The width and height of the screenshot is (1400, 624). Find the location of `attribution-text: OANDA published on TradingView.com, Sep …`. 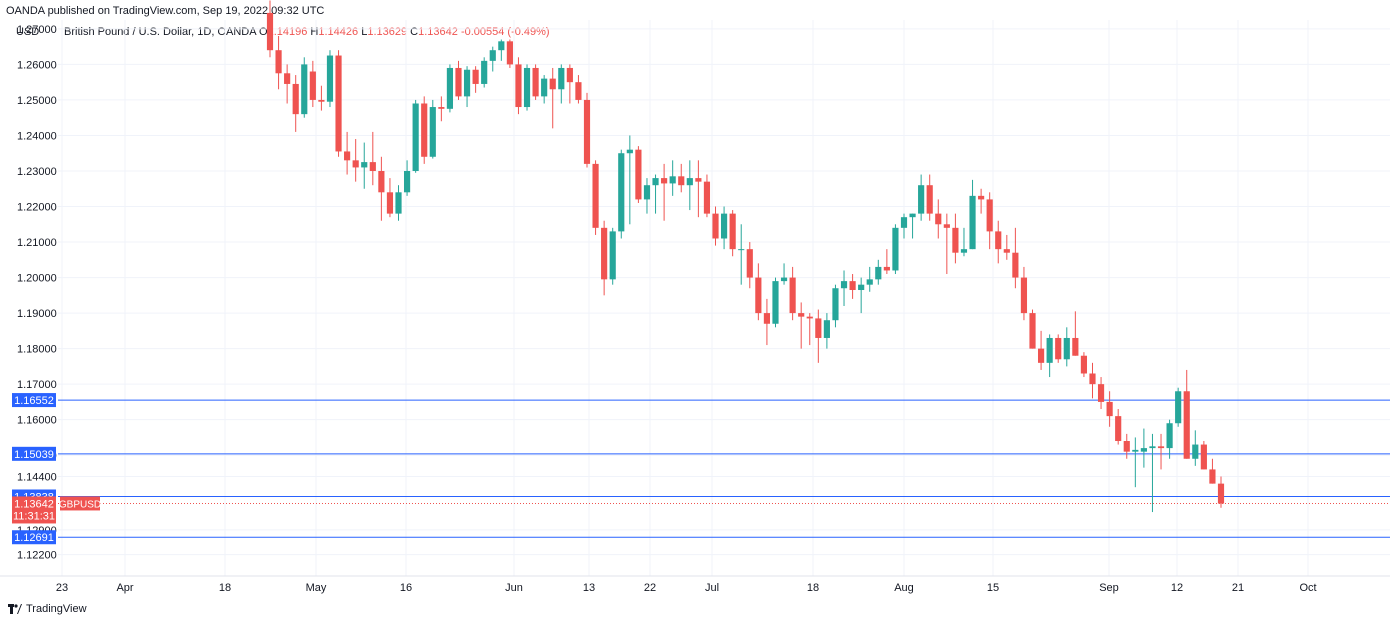

attribution-text: OANDA published on TradingView.com, Sep … is located at coordinates (165, 11).